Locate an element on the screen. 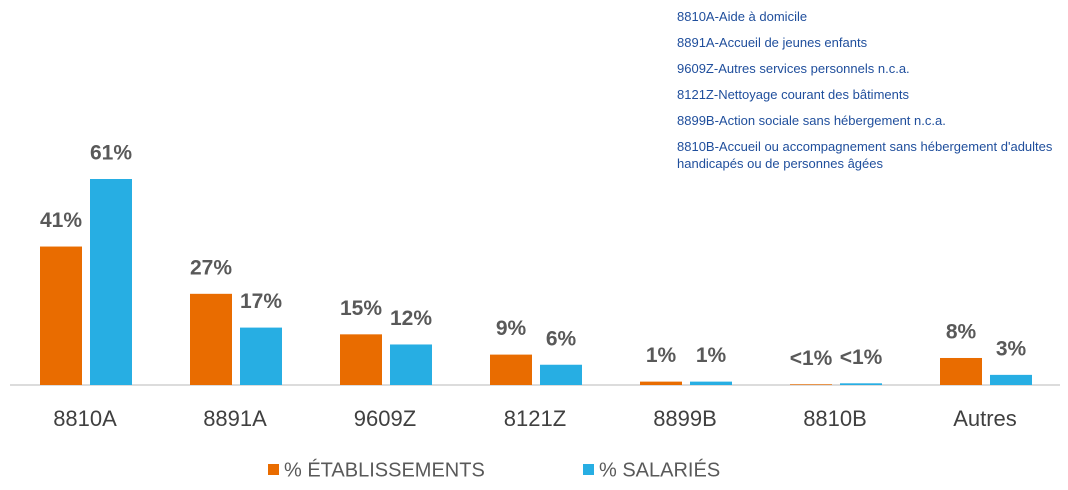  legend-label: % SALARIÉS is located at coordinates (659, 469).